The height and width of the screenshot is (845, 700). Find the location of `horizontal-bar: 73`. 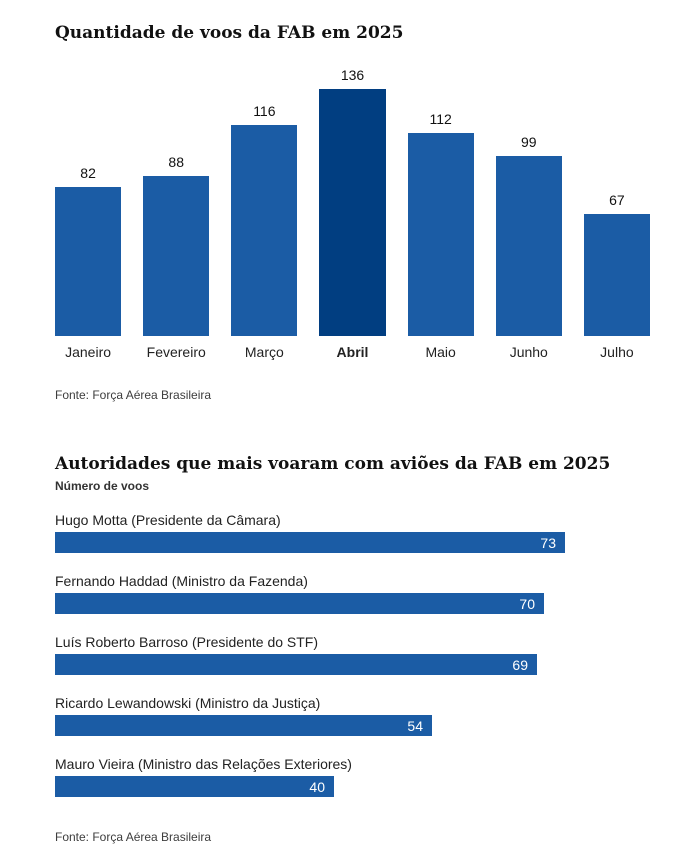

horizontal-bar: 73 is located at coordinates (310, 542).